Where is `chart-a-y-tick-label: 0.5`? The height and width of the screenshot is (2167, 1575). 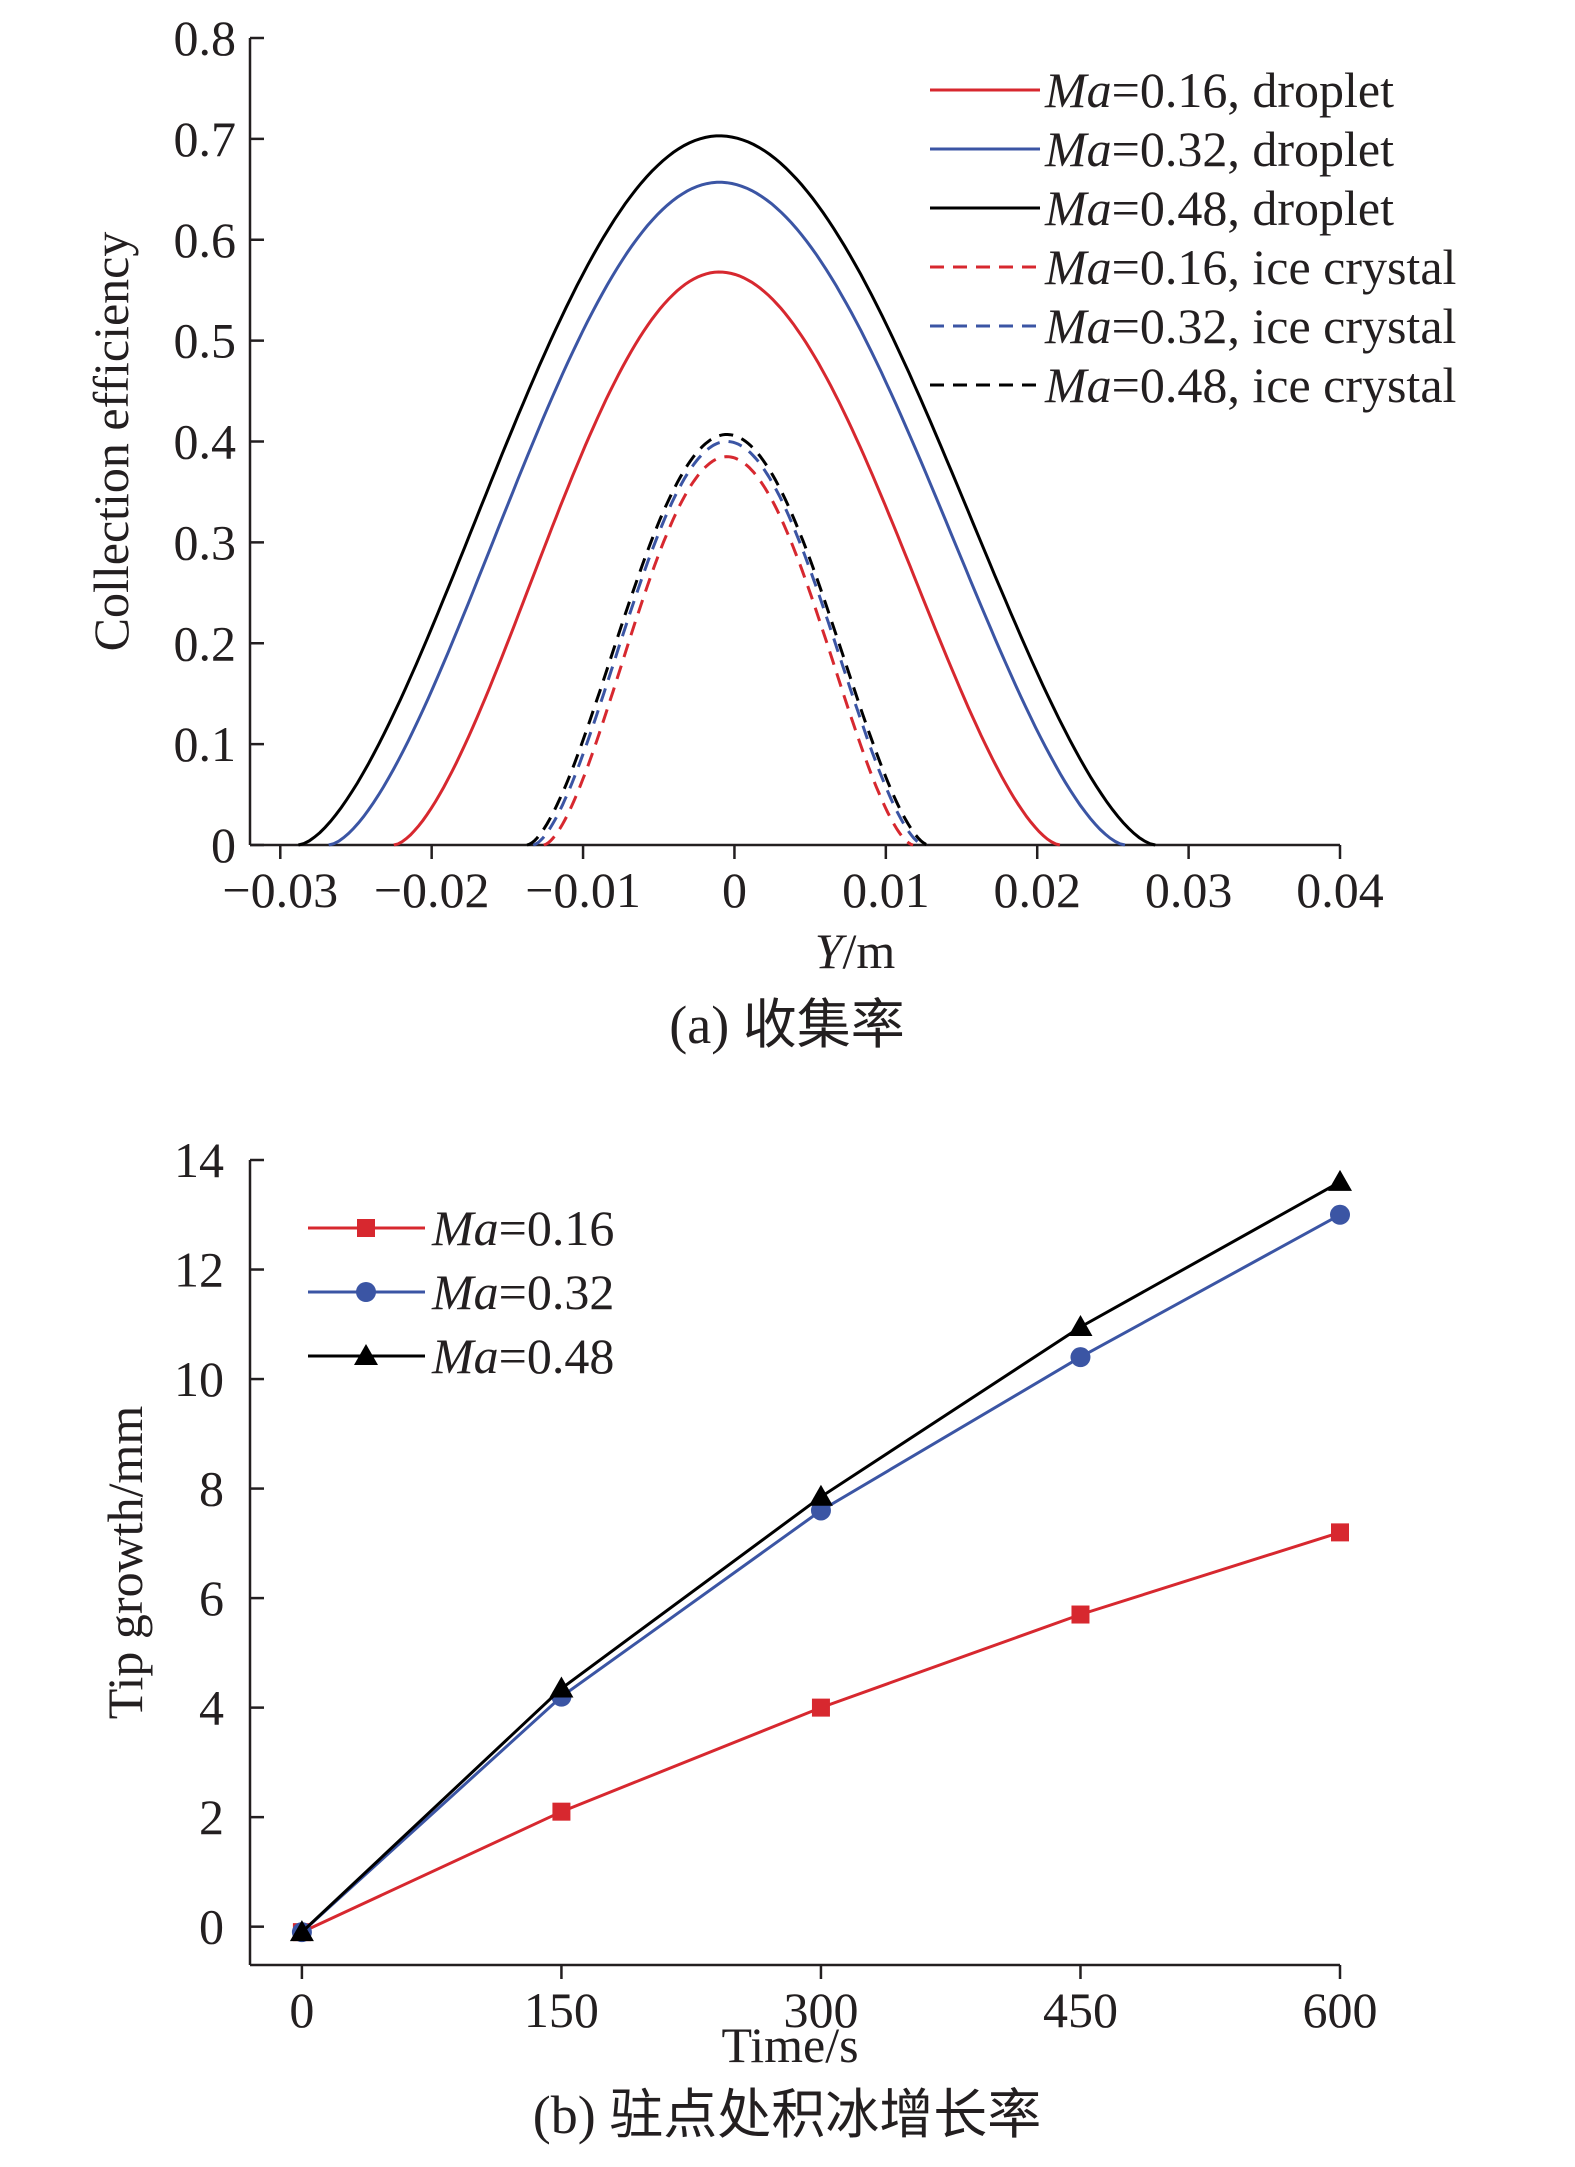 chart-a-y-tick-label: 0.5 is located at coordinates (205, 341).